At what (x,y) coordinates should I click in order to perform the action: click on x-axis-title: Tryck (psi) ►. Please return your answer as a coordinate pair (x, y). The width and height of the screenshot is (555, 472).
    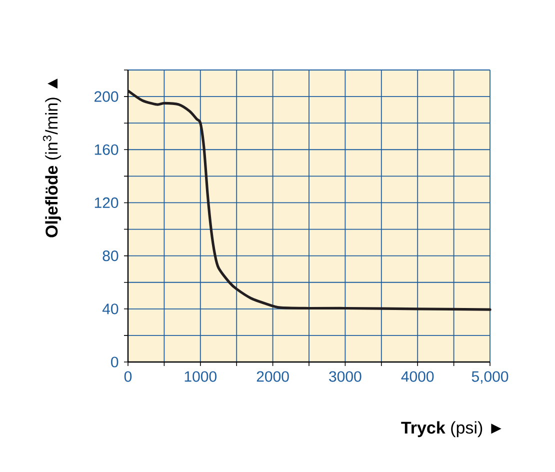
    Looking at the image, I should click on (451, 429).